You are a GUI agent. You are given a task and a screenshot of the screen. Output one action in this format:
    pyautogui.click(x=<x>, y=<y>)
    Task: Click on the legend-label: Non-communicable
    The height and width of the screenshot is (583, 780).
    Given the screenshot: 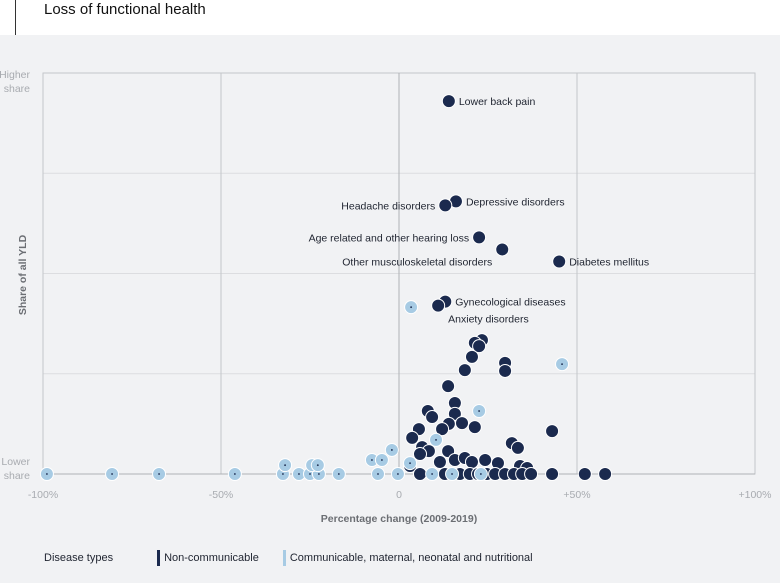 What is the action you would take?
    pyautogui.click(x=211, y=558)
    